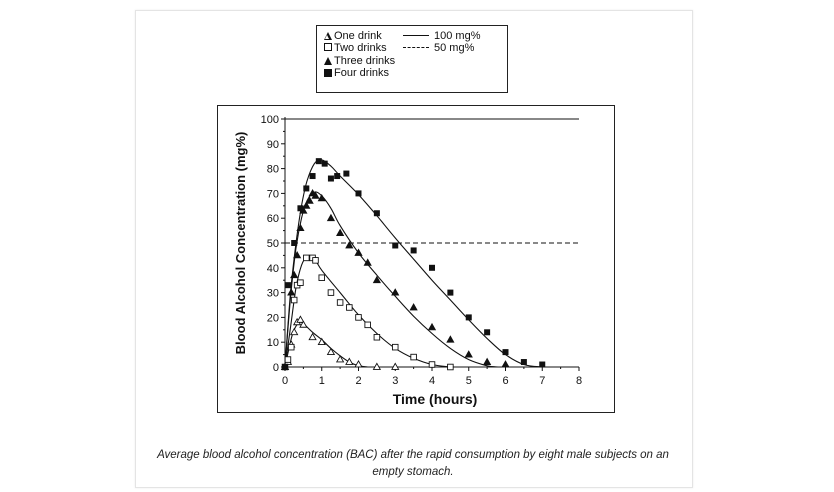 The height and width of the screenshot is (492, 834). What do you see at coordinates (273, 194) in the screenshot?
I see `y-tick-label: 70` at bounding box center [273, 194].